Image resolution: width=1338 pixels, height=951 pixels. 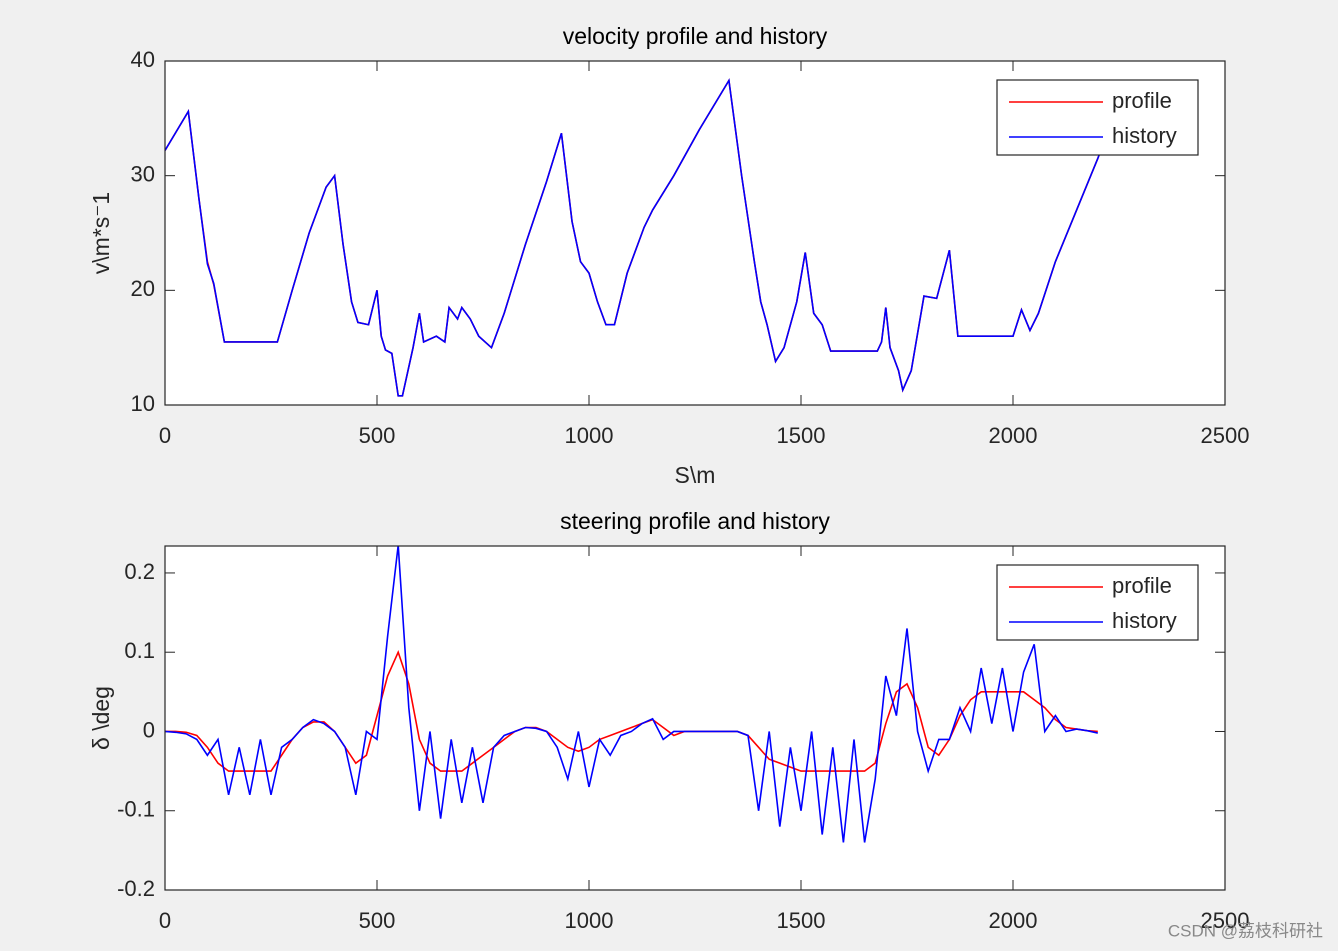 I want to click on y-tick-label: 40, so click(x=143, y=59).